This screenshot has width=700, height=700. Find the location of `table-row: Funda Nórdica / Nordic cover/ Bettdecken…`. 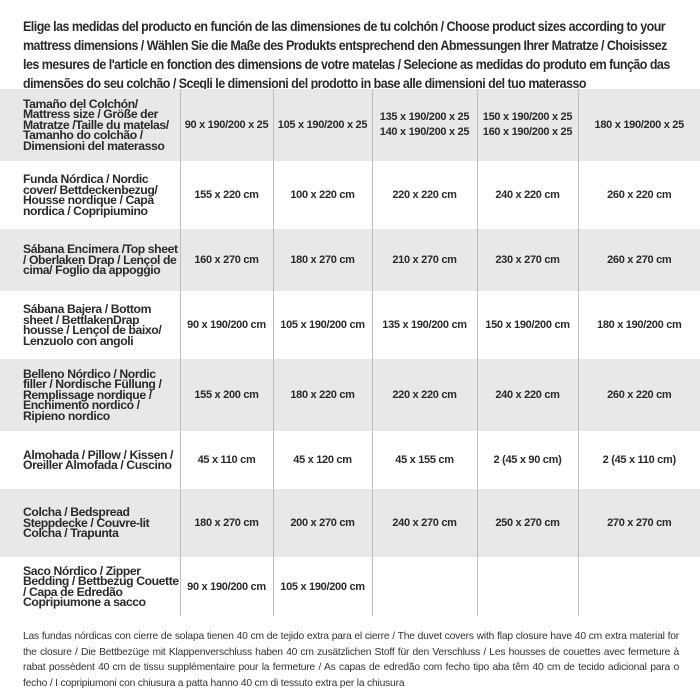

table-row: Funda Nórdica / Nordic cover/ Bettdecken… is located at coordinates (350, 195).